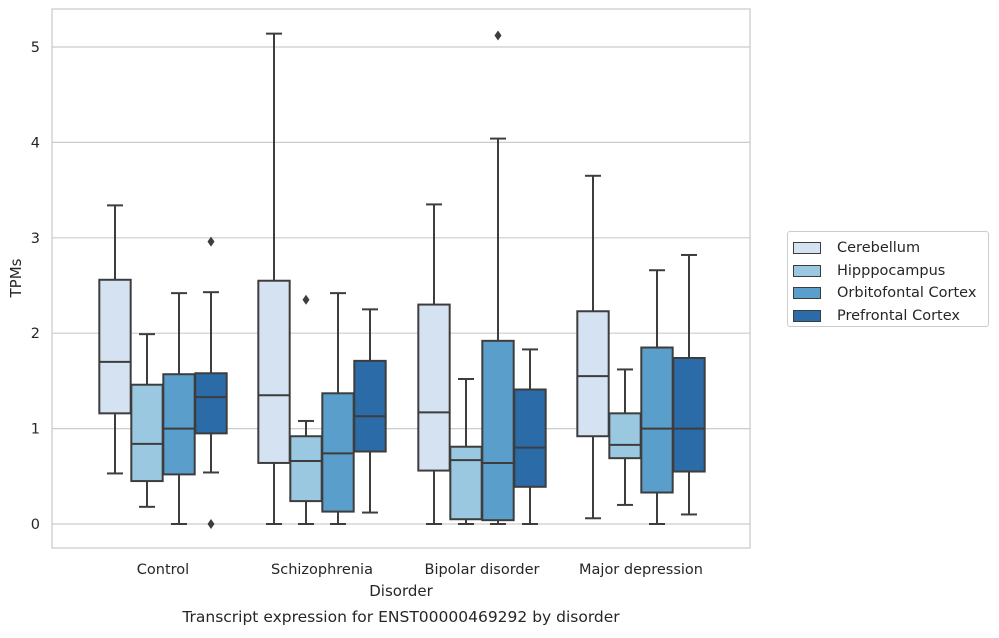 Image resolution: width=999 pixels, height=638 pixels. Describe the element at coordinates (35, 239) in the screenshot. I see `y-tick-label: 3` at that location.